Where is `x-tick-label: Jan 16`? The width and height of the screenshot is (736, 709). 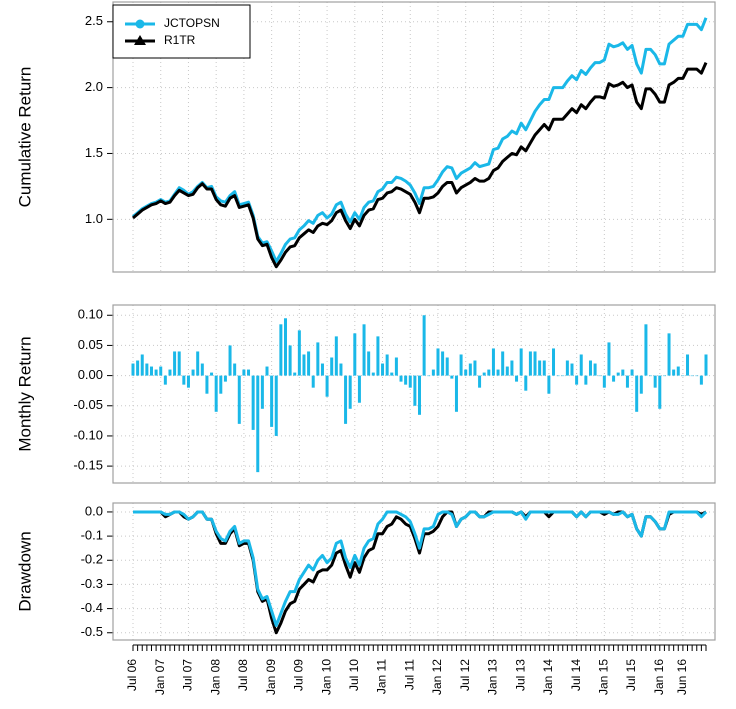
x-tick-label: Jan 16 is located at coordinates (659, 677).